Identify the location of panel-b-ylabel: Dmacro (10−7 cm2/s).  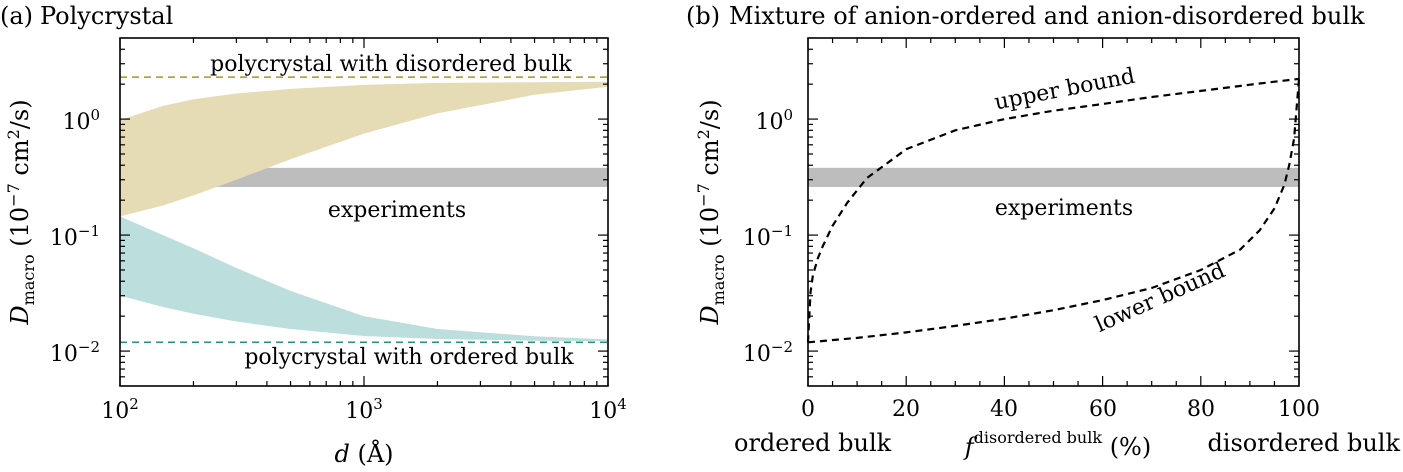
(711, 212).